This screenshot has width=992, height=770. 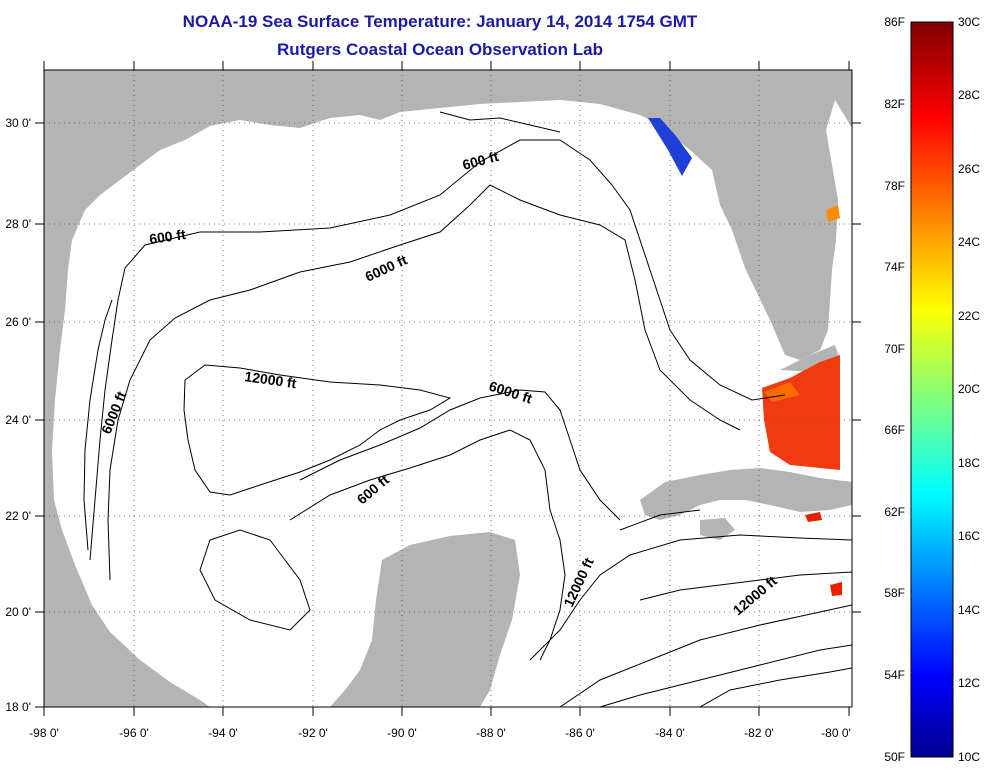 I want to click on lat-tick-label: 22 0', so click(x=18, y=516).